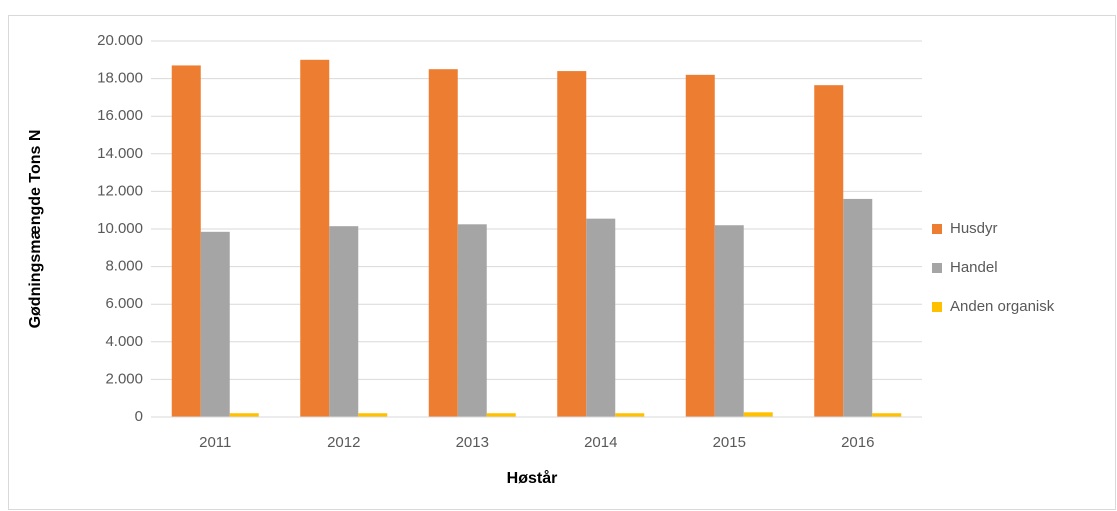 The width and height of the screenshot is (1117, 511). What do you see at coordinates (532, 478) in the screenshot?
I see `x-axis-title: Høstår` at bounding box center [532, 478].